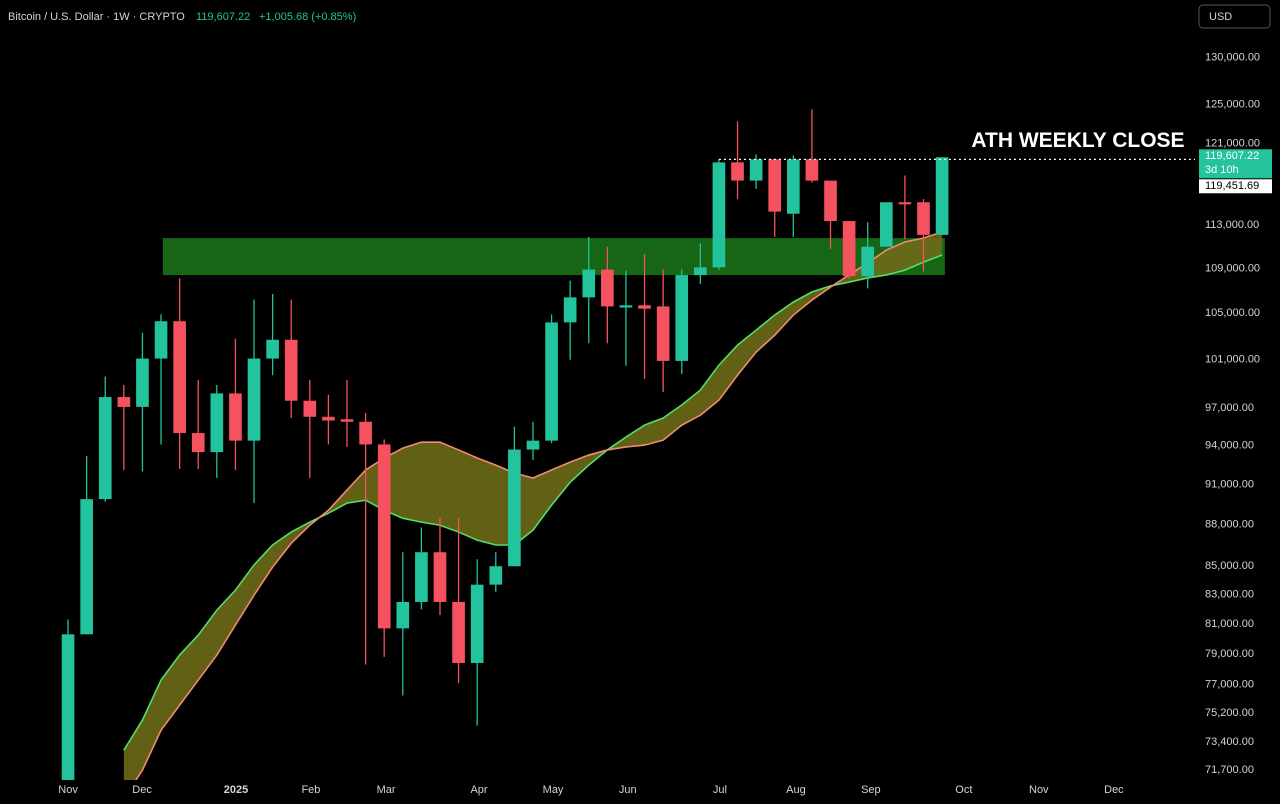 This screenshot has width=1280, height=804. What do you see at coordinates (386, 790) in the screenshot?
I see `x-tick-label: Mar` at bounding box center [386, 790].